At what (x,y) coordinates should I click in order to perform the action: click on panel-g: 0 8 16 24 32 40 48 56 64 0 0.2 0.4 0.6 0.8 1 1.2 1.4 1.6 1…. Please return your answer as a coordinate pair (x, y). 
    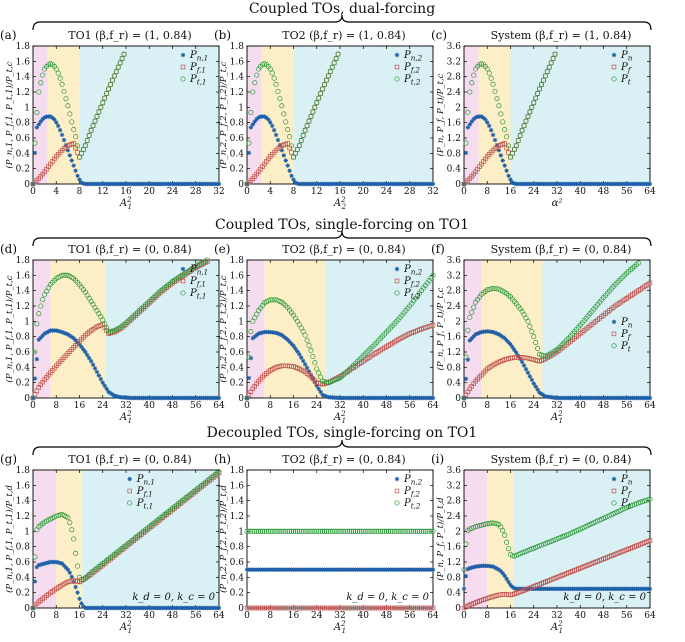
    Looking at the image, I should click on (112, 543).